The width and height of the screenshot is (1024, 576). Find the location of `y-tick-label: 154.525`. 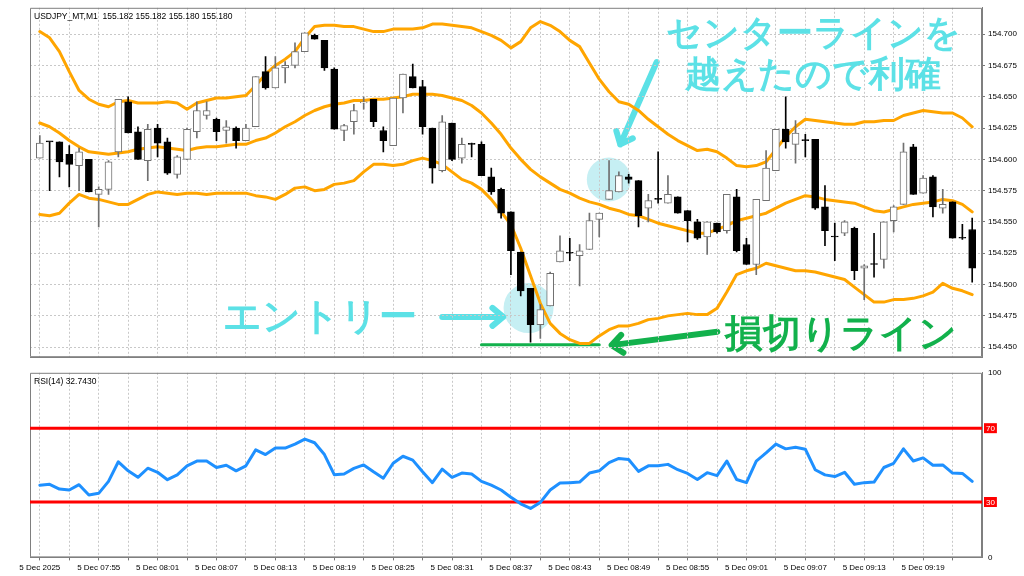

y-tick-label: 154.525 is located at coordinates (1003, 253).